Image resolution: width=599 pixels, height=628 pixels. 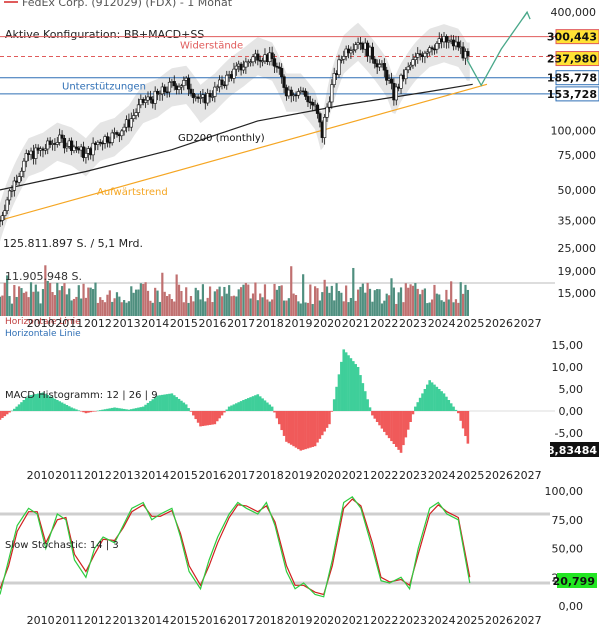 I want to click on stoch-tick-label: 50,00, so click(x=568, y=549).